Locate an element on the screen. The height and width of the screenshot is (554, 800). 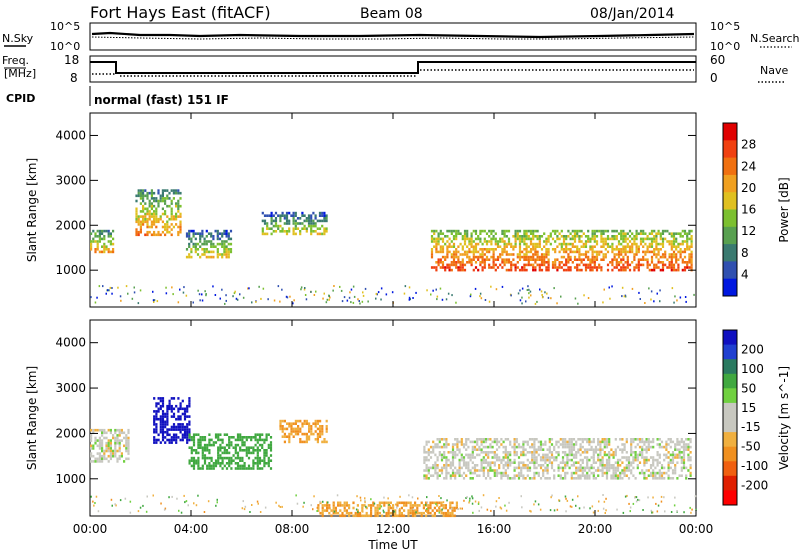
frequency-panel: Freq. [MHz] 18 8 60 0 Nave is located at coordinates (395, 69).